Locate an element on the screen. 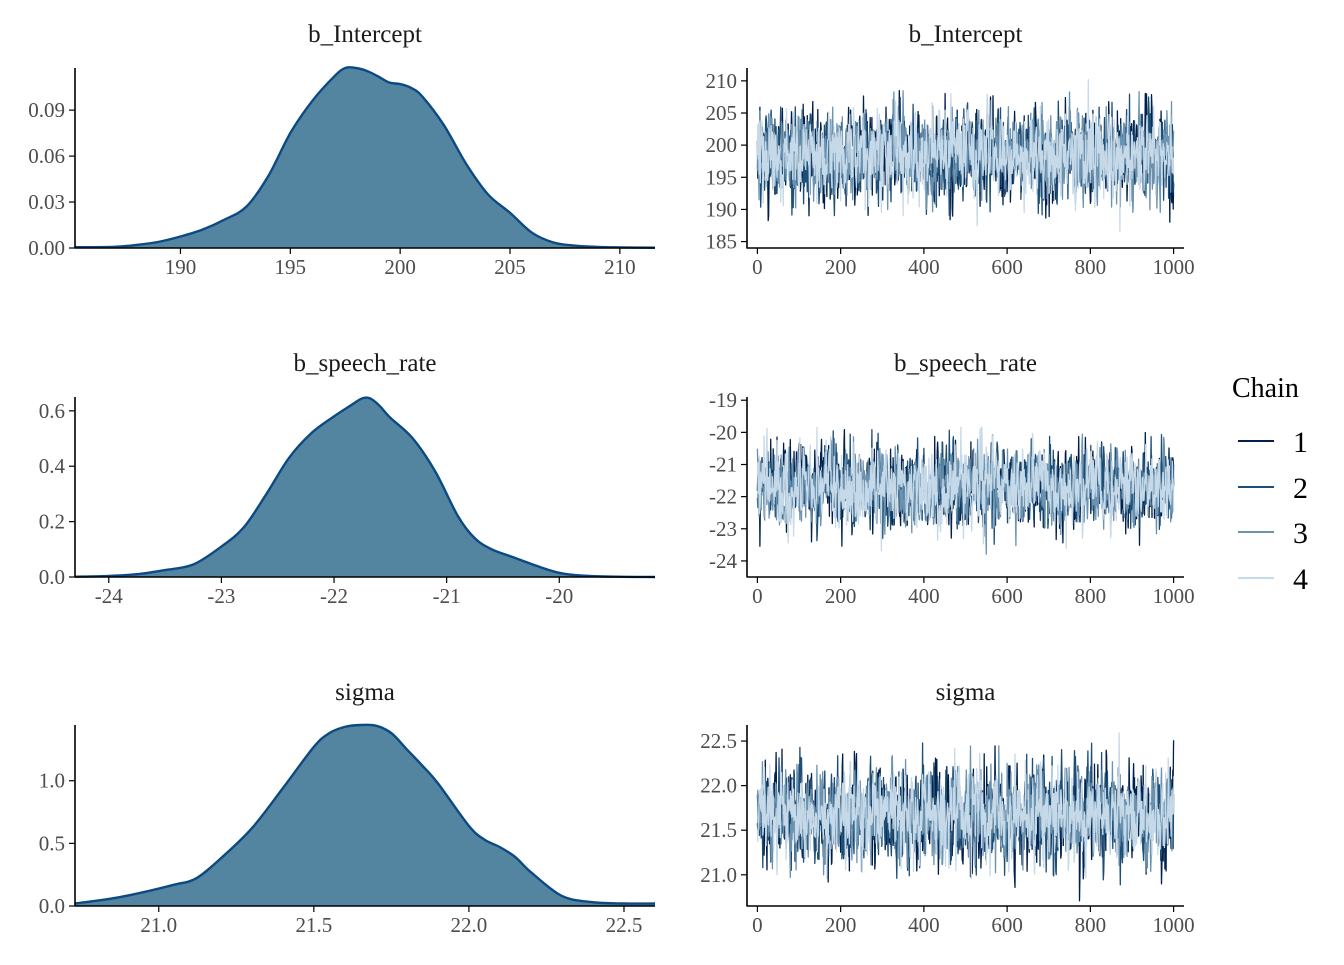  x-tick-label: 22.0 is located at coordinates (469, 925).